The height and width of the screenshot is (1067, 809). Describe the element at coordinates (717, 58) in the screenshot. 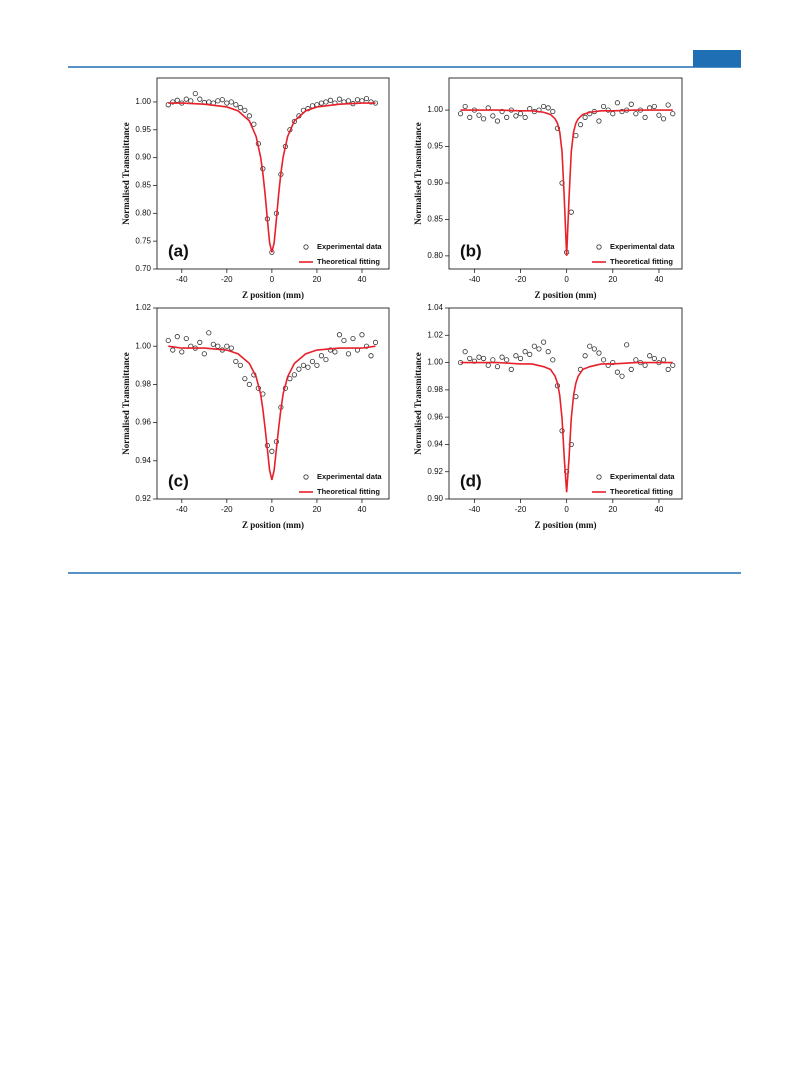

I see `header-tab` at that location.